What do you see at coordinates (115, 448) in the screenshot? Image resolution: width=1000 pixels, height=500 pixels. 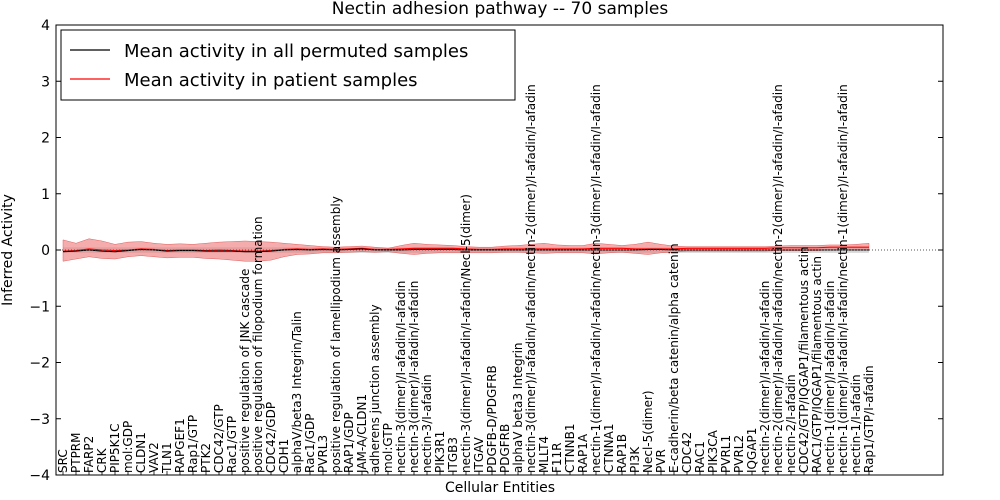 I see `x-tick-label: PIP5K1C` at bounding box center [115, 448].